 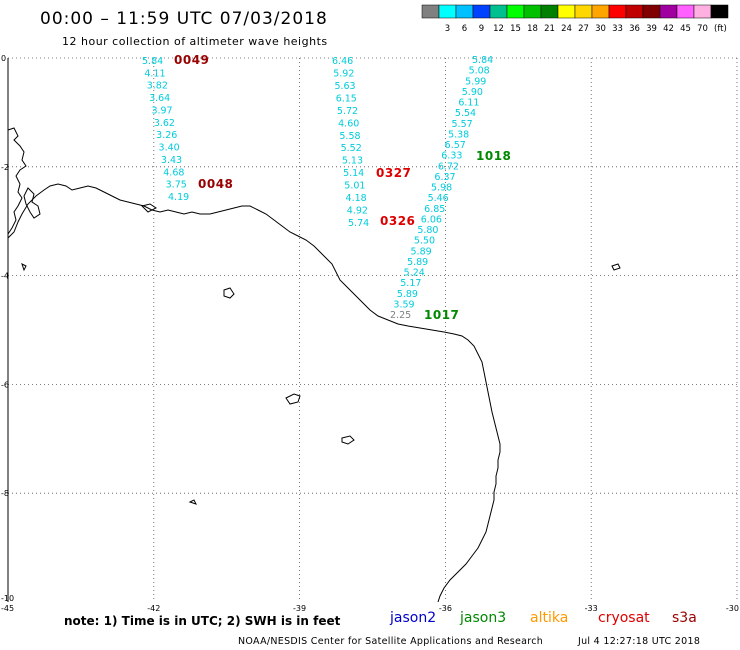 What do you see at coordinates (434, 209) in the screenshot?
I see `wave-height-value: 6.85` at bounding box center [434, 209].